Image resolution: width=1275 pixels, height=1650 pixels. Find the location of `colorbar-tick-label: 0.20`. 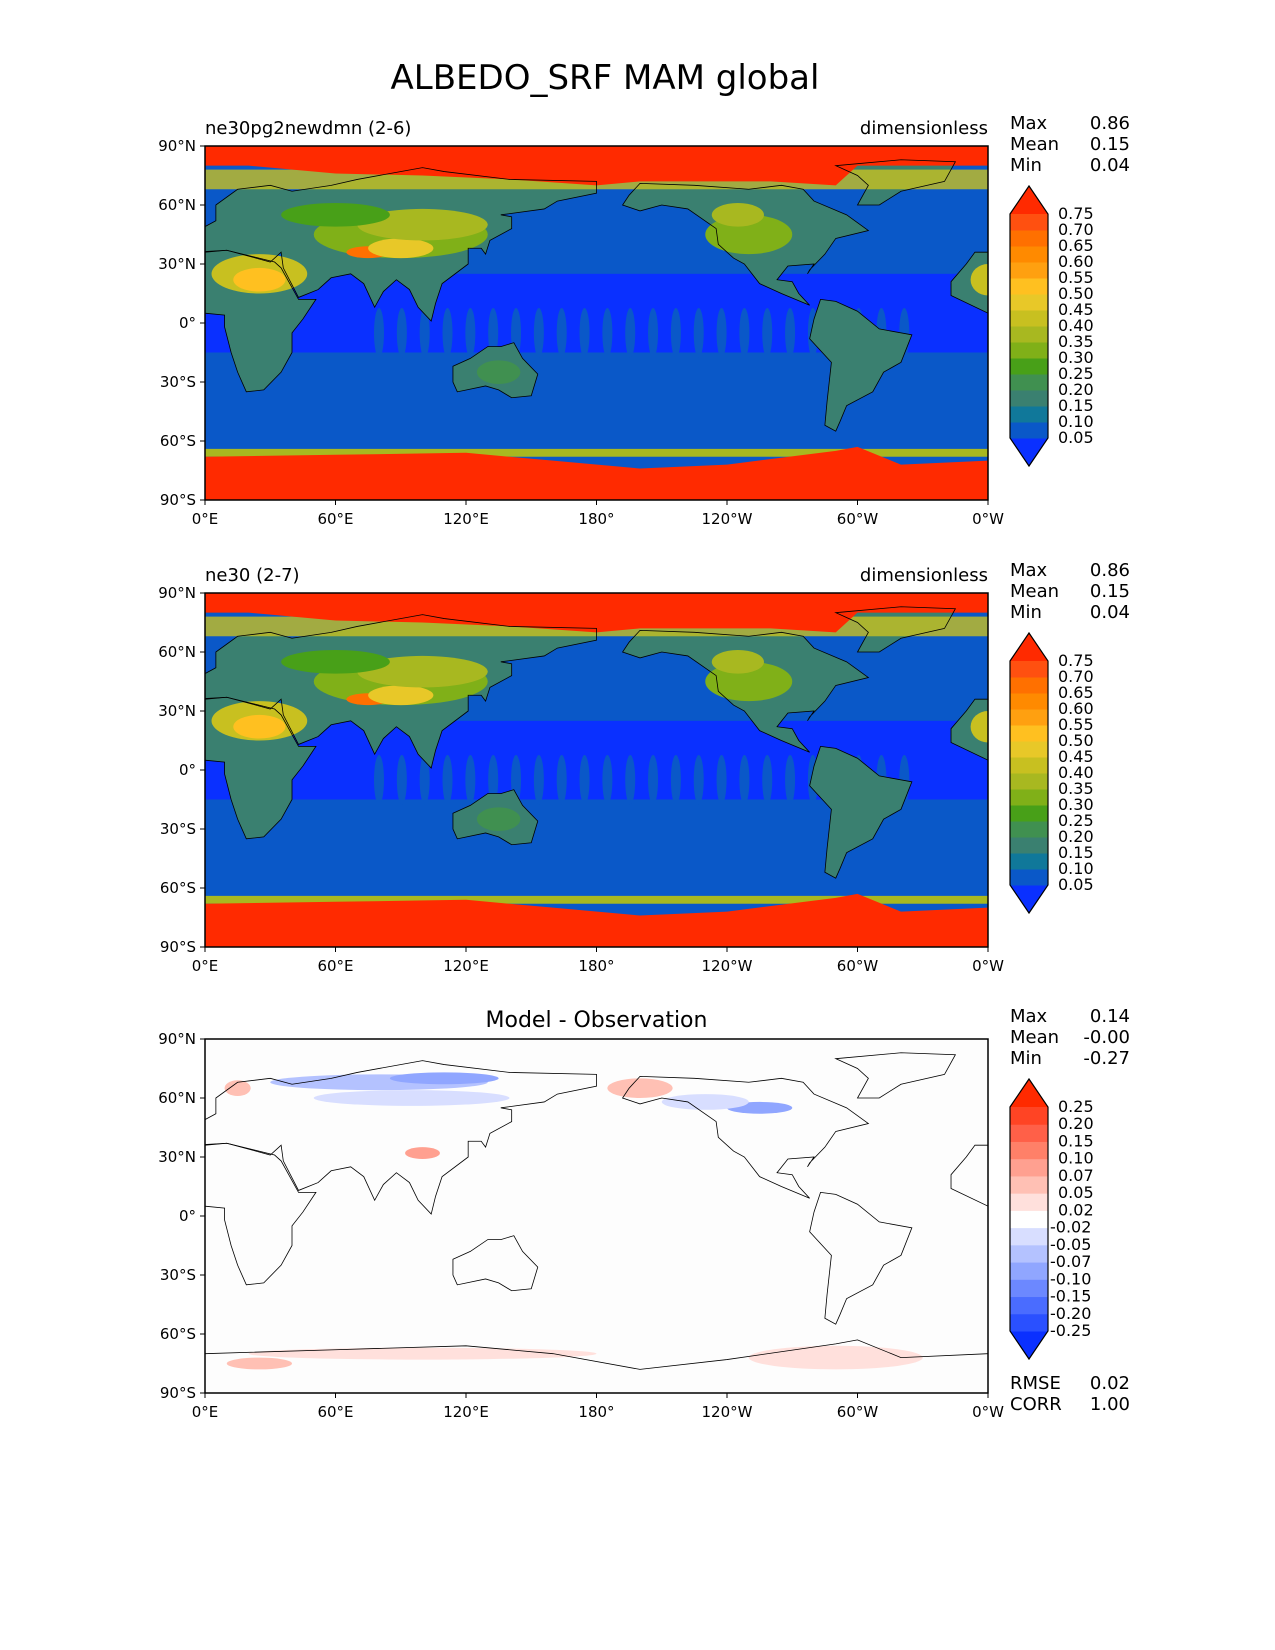

colorbar-tick-label: 0.20 is located at coordinates (1076, 389).